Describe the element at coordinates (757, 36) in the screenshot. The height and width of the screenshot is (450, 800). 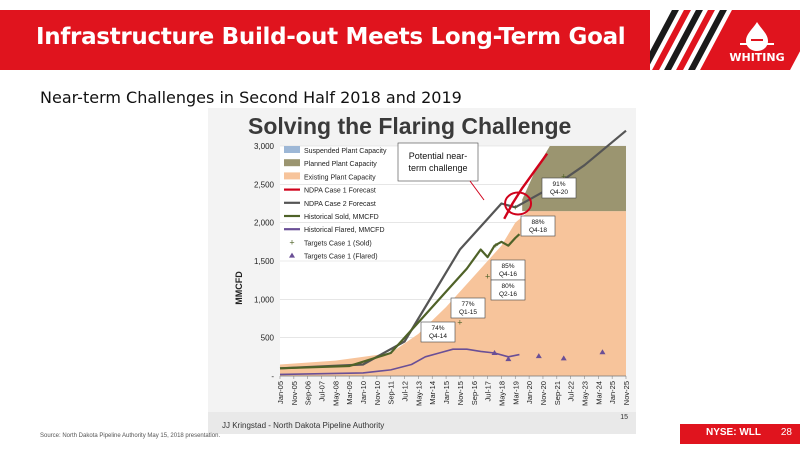
I see `drop-icon` at that location.